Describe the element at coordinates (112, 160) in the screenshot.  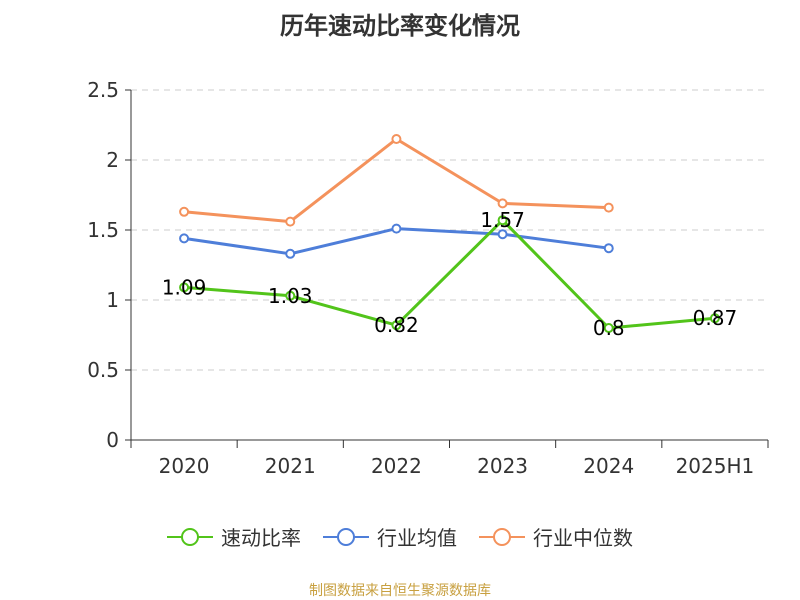
I see `y-tick-label-4: 2` at that location.